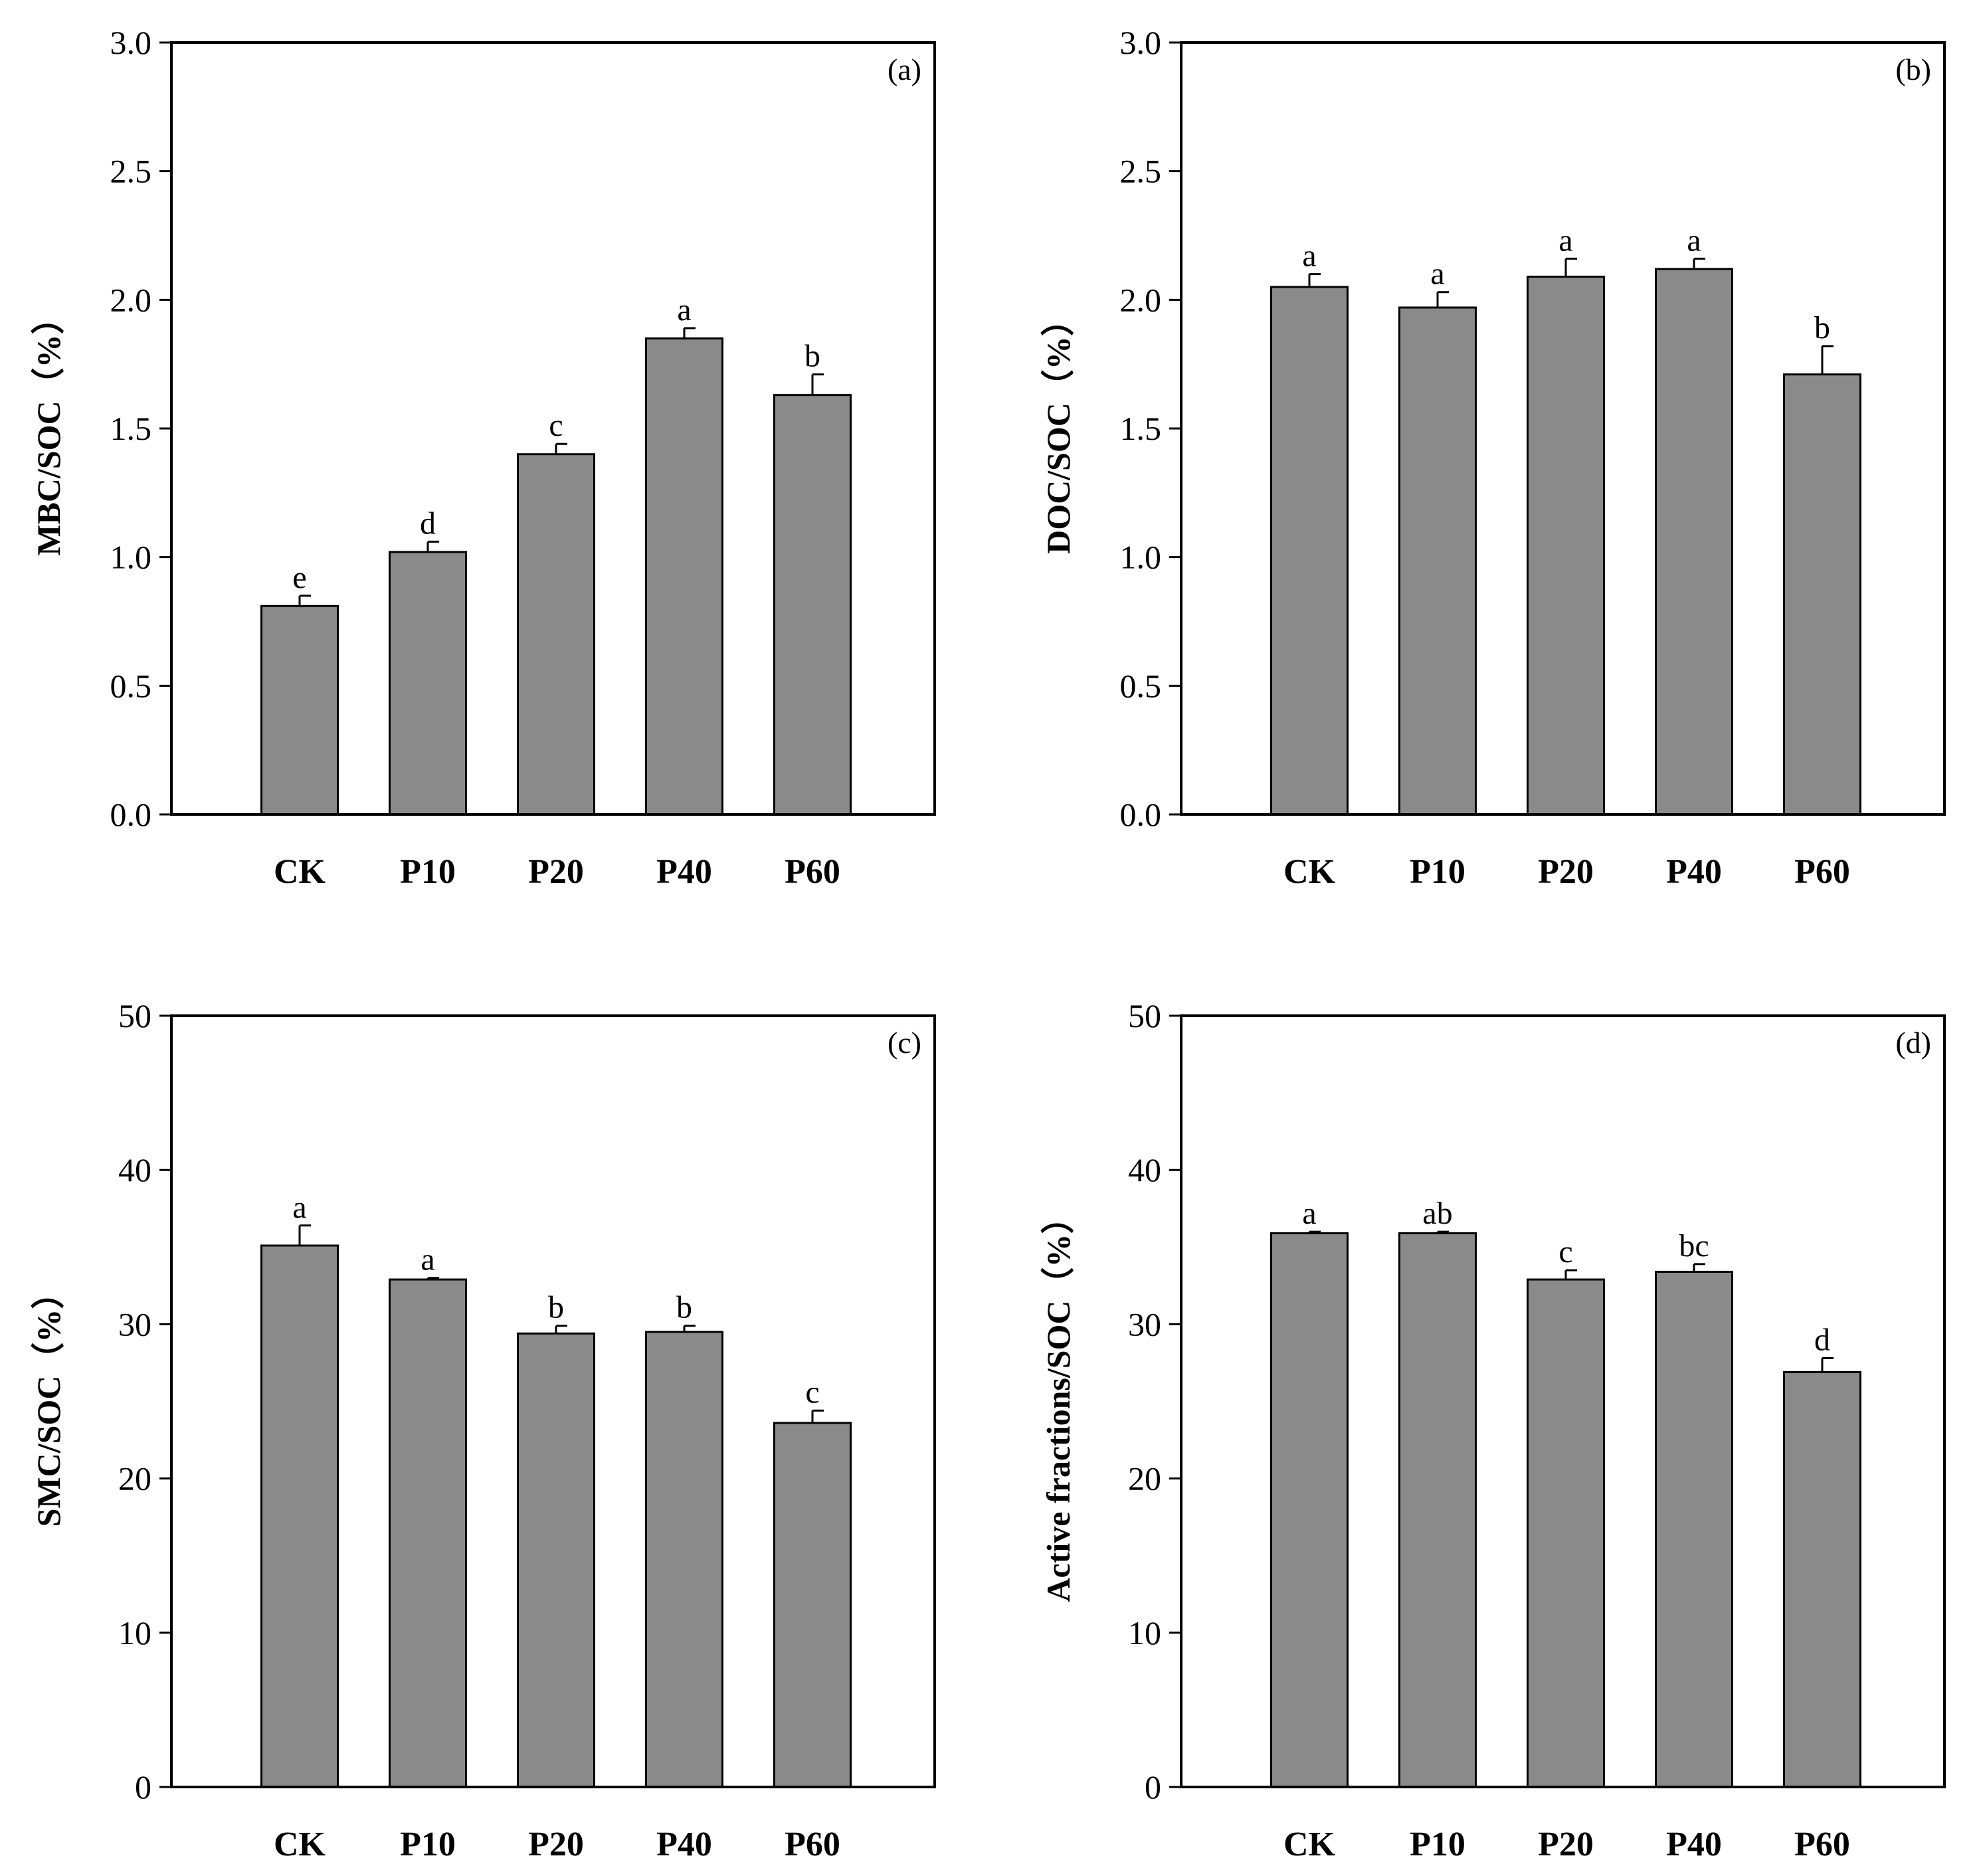 The width and height of the screenshot is (1977, 1876). I want to click on significance-label-P60: d, so click(1822, 1339).